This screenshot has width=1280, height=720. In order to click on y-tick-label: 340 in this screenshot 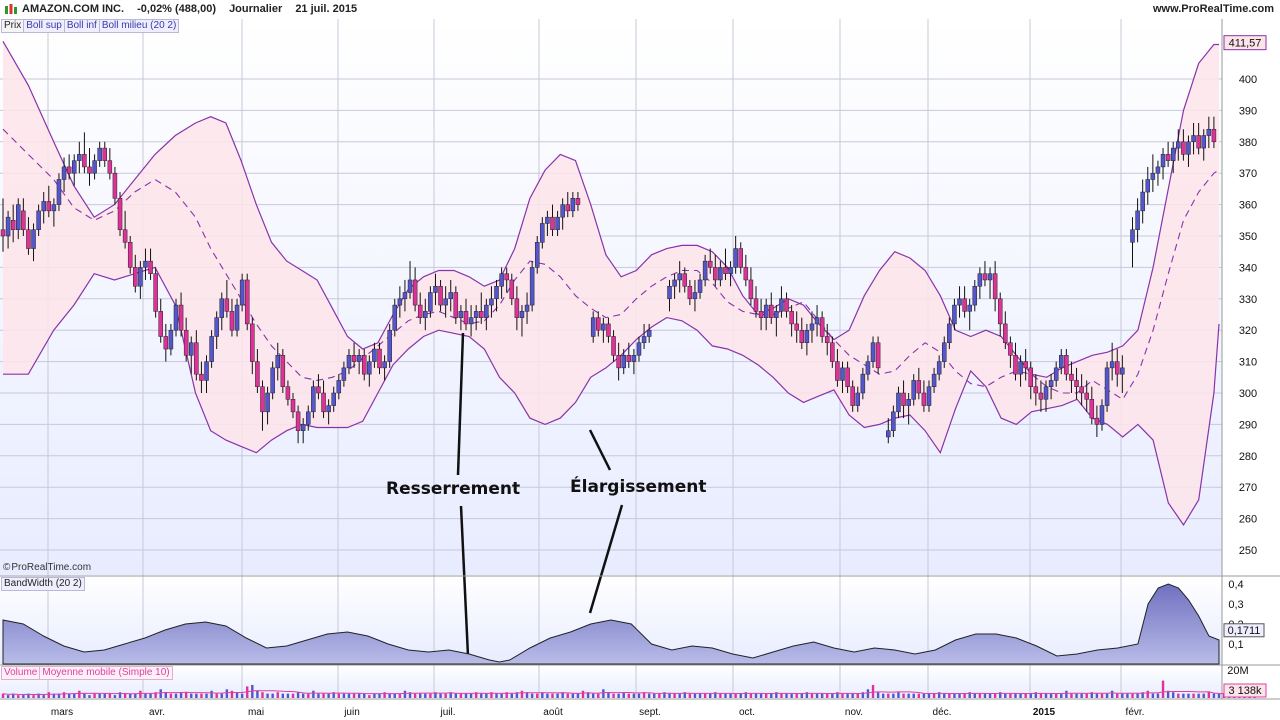, I will do `click(1248, 268)`.